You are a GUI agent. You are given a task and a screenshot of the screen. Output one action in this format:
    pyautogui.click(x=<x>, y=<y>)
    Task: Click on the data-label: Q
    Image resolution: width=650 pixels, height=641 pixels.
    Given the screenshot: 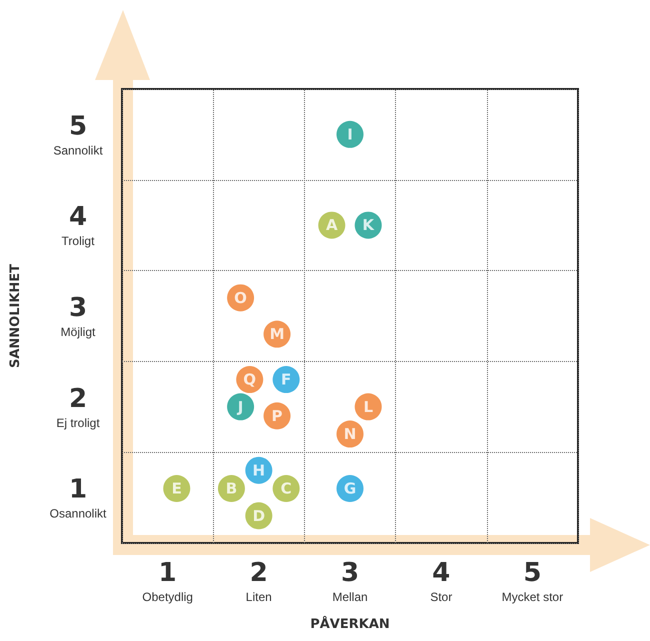 What is the action you would take?
    pyautogui.click(x=249, y=379)
    